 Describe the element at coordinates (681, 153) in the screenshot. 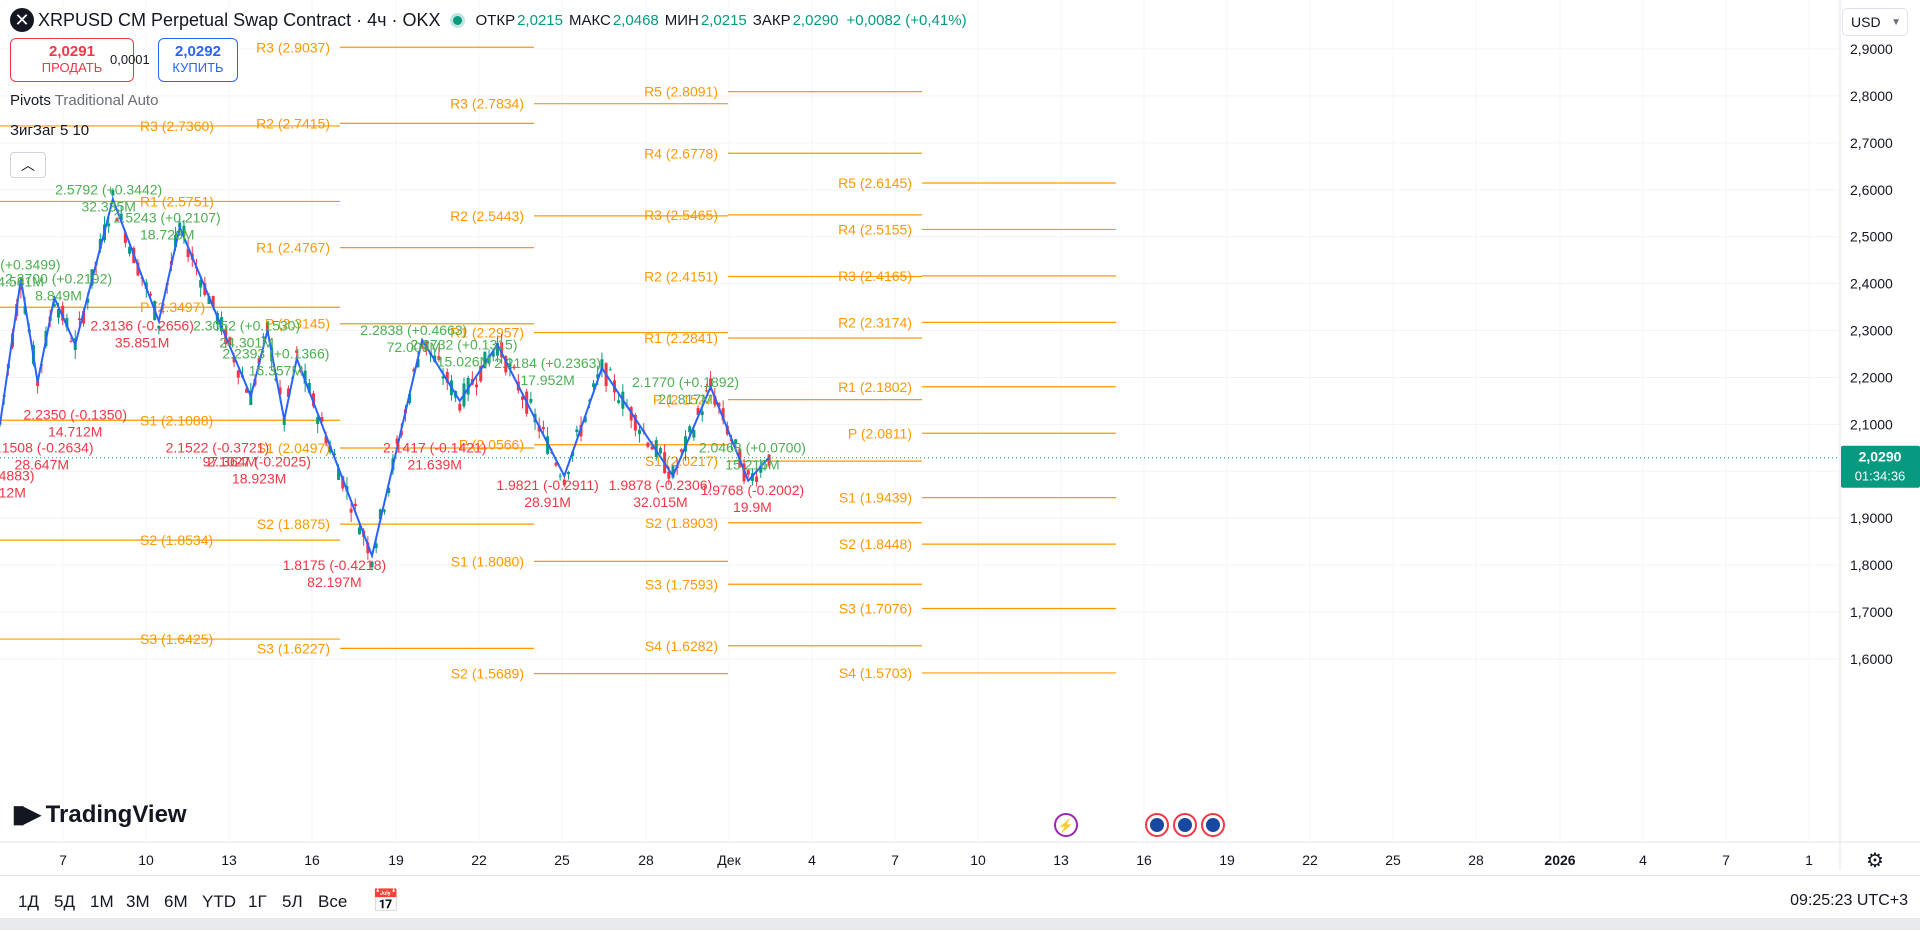

I see `pivot-level-label: R4 (2.6778)` at that location.